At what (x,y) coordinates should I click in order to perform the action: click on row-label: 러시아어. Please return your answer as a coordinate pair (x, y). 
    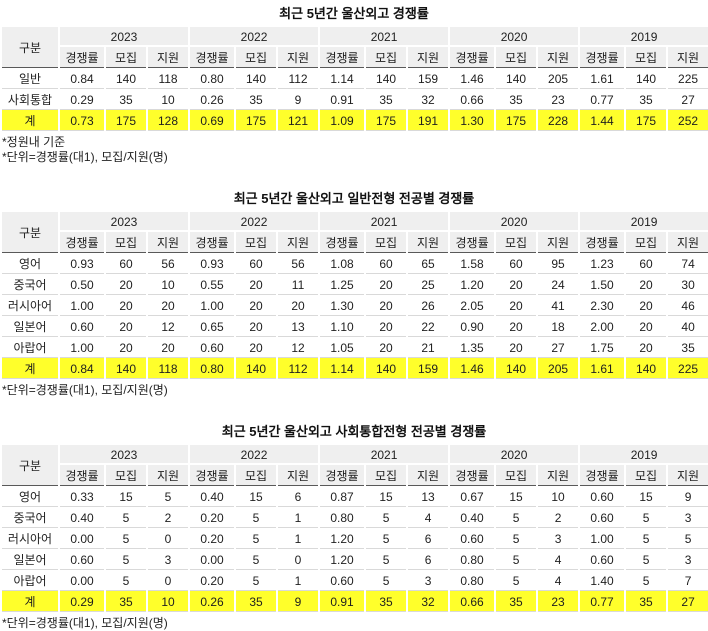
    Looking at the image, I should click on (30, 305).